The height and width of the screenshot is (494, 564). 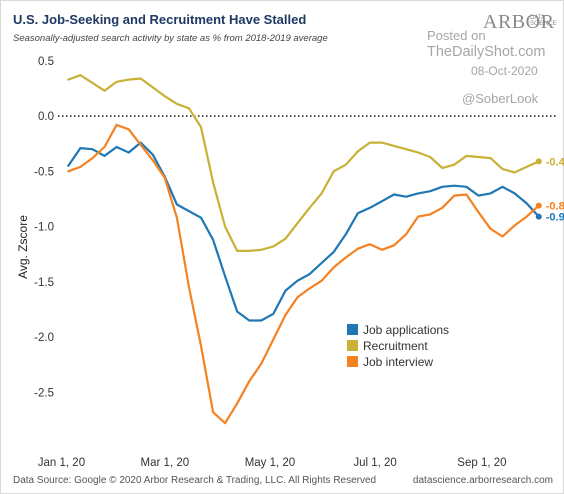 I want to click on y-tick-label: -2.5, so click(x=44, y=393).